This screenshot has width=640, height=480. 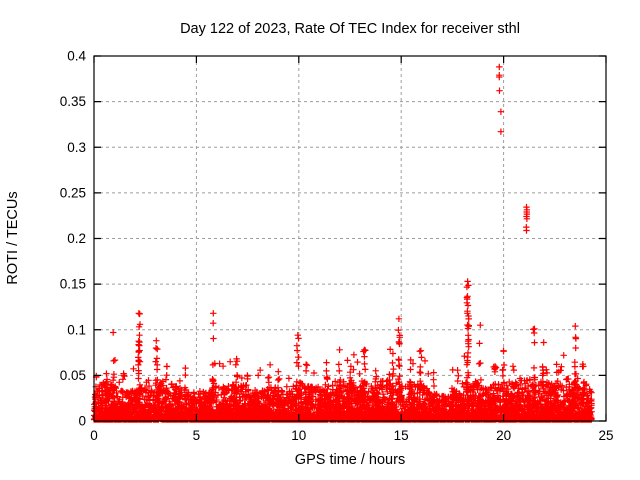 What do you see at coordinates (73, 375) in the screenshot?
I see `y-tick-label: 0.05` at bounding box center [73, 375].